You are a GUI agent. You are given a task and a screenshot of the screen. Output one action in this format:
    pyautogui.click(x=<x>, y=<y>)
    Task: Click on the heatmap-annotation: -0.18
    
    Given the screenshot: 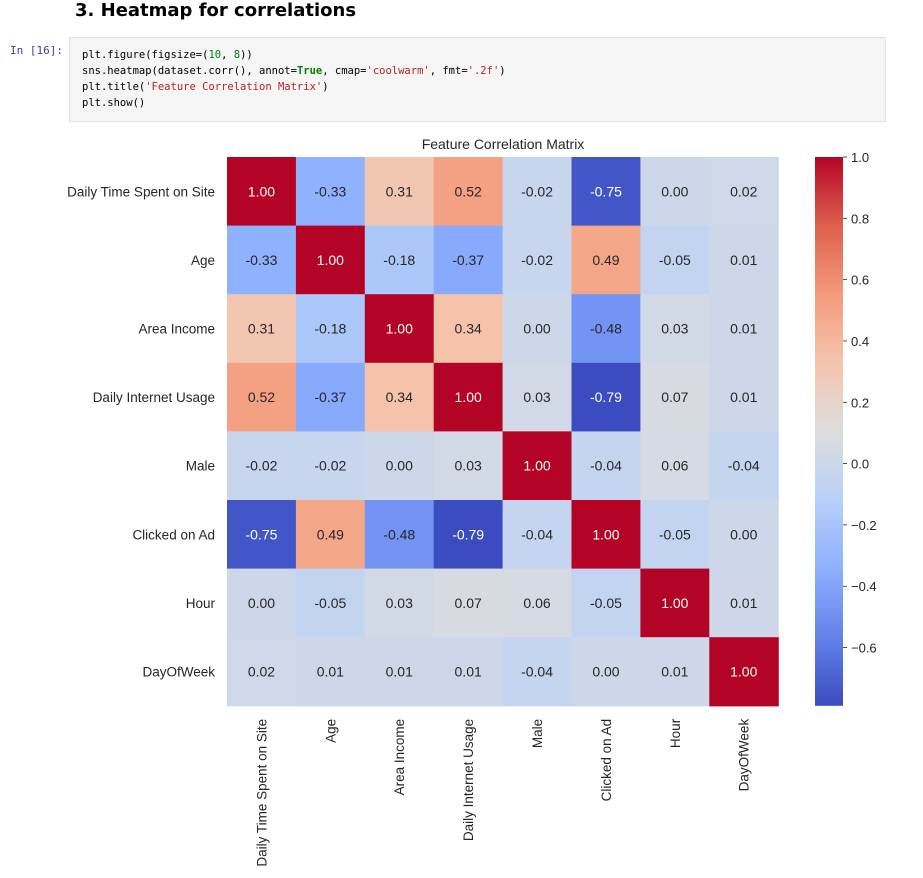 What is the action you would take?
    pyautogui.click(x=330, y=329)
    